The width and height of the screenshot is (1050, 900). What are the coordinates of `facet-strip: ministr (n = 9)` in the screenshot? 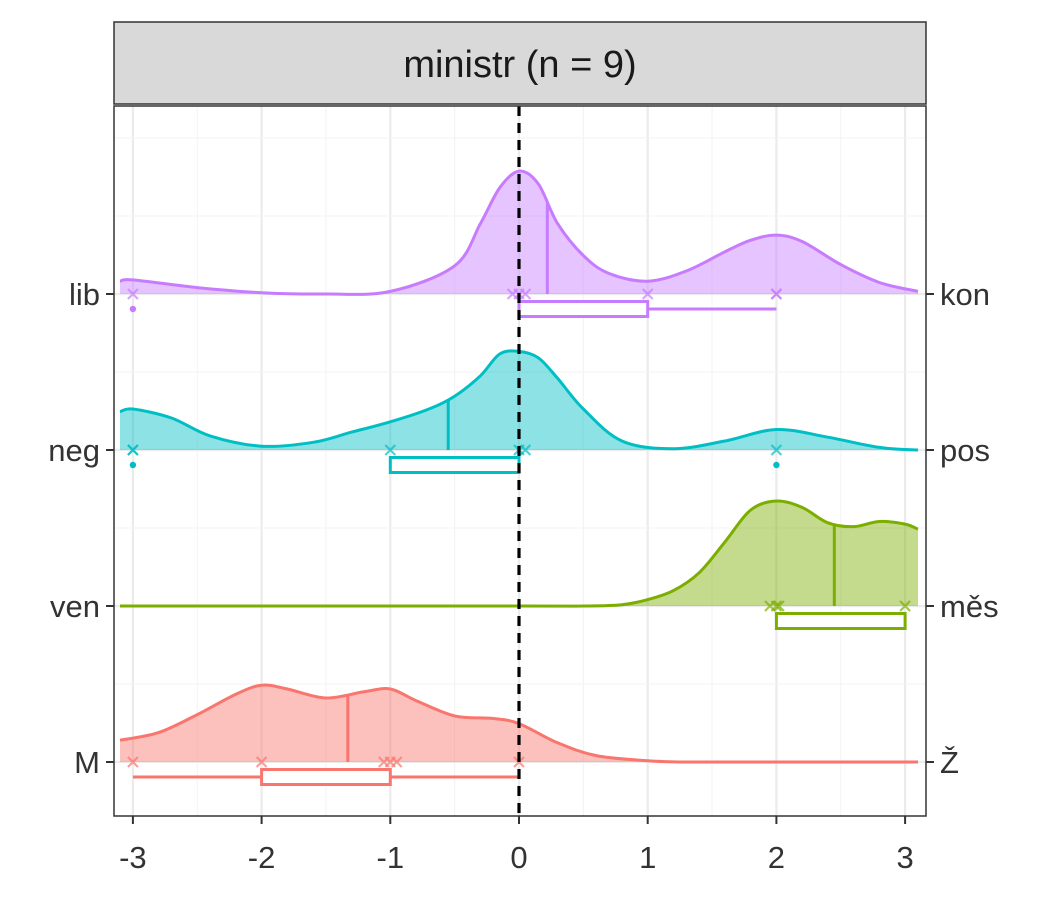 It's located at (520, 63).